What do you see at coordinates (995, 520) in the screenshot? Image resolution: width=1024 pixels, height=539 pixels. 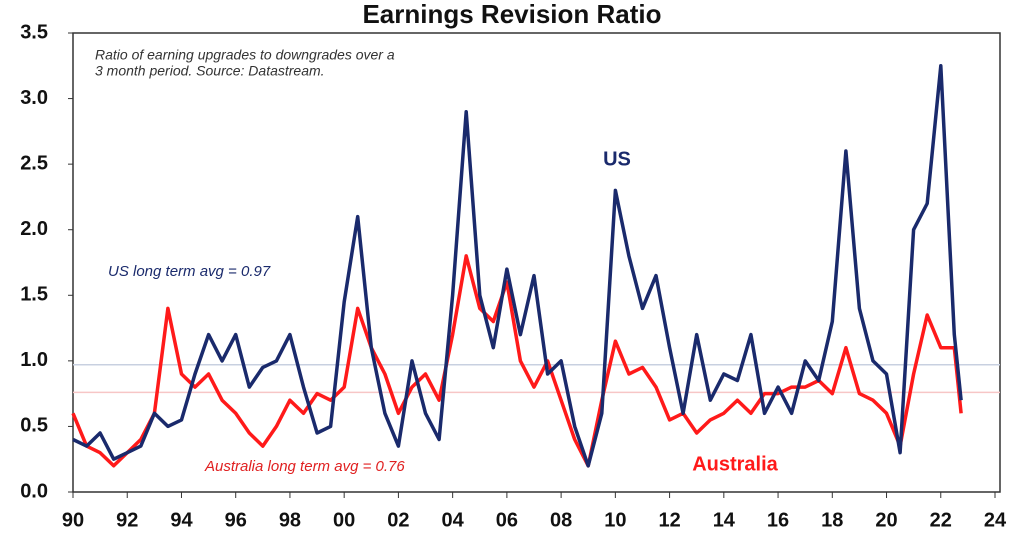 I see `x-tick-label: 24` at bounding box center [995, 520].